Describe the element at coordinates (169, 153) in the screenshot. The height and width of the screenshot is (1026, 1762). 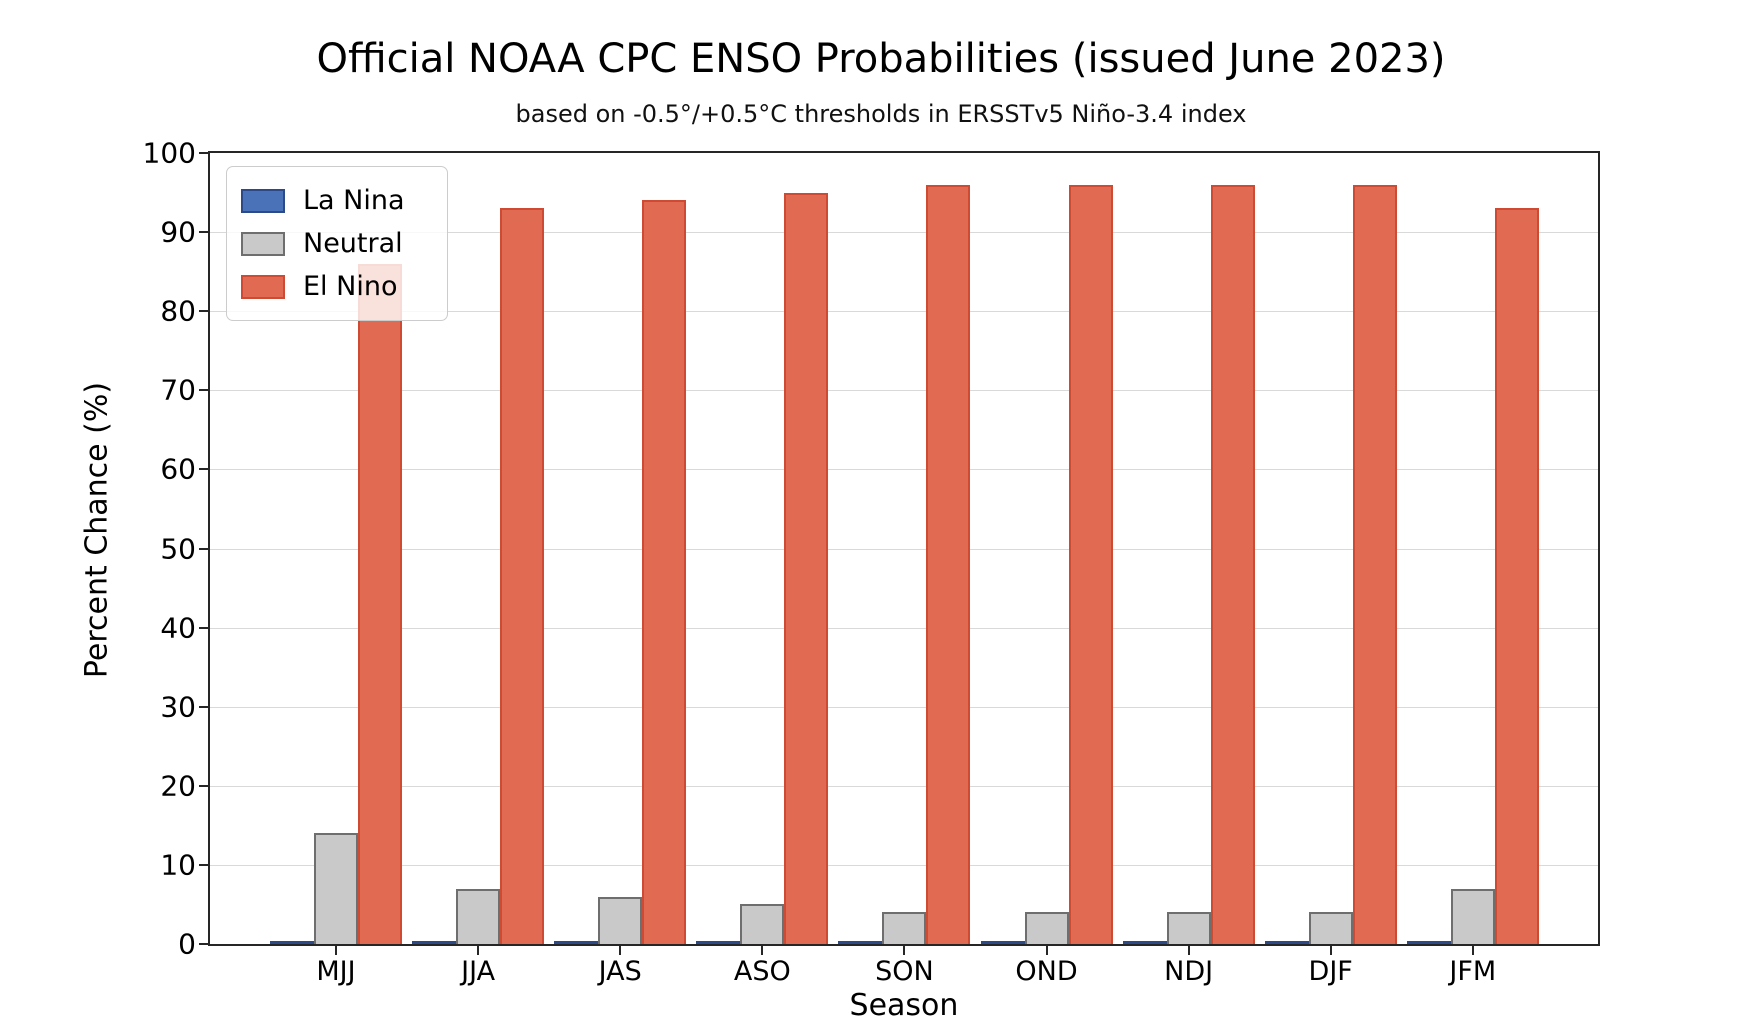
I see `y-tick-label-100: 100` at that location.